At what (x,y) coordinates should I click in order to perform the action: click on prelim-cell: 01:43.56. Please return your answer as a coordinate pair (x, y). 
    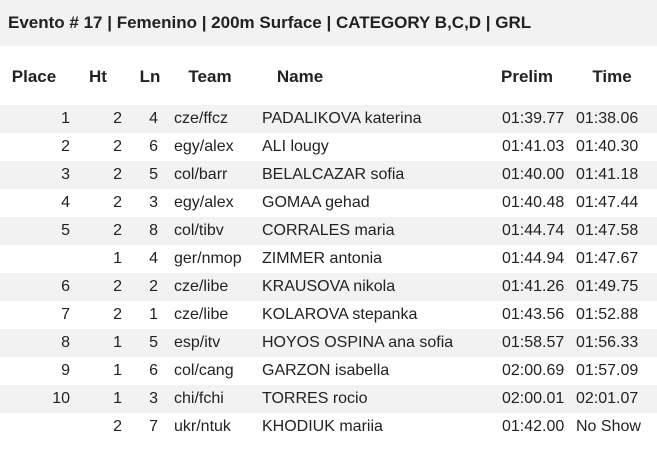
    Looking at the image, I should click on (533, 314).